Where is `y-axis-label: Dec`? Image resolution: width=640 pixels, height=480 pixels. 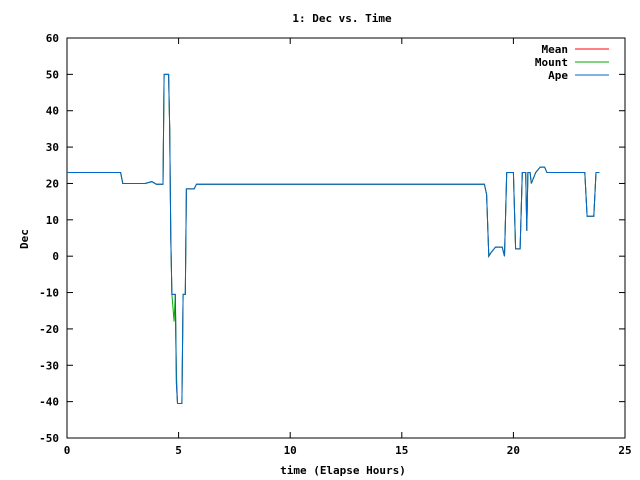
y-axis-label: Dec is located at coordinates (24, 239).